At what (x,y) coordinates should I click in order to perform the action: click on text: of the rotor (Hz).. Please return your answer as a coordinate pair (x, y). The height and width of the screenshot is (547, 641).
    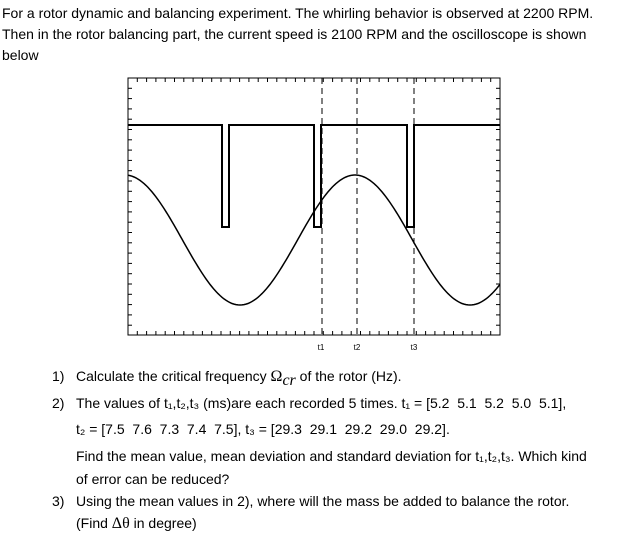
    Looking at the image, I should click on (348, 376).